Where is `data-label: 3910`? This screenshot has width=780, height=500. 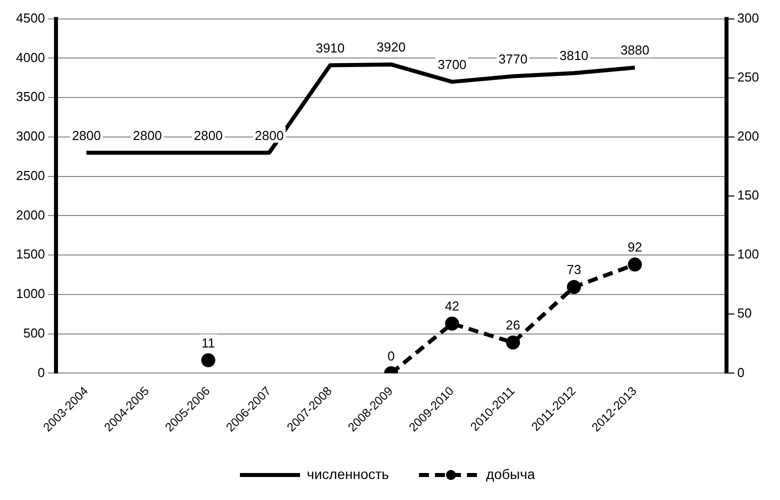
data-label: 3910 is located at coordinates (330, 48).